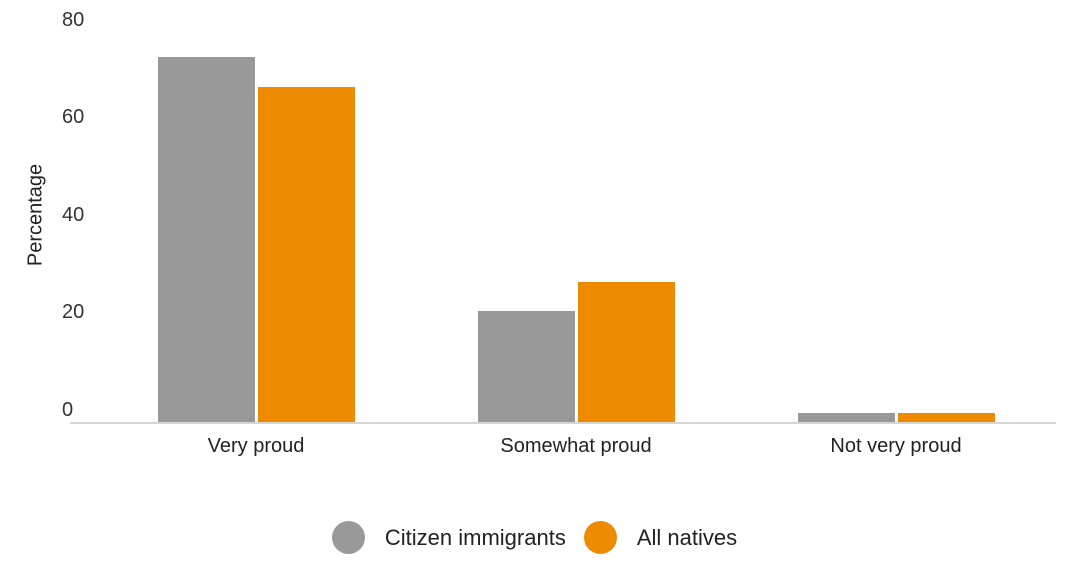  Describe the element at coordinates (256, 446) in the screenshot. I see `category-label-very-proud: Very proud` at that location.